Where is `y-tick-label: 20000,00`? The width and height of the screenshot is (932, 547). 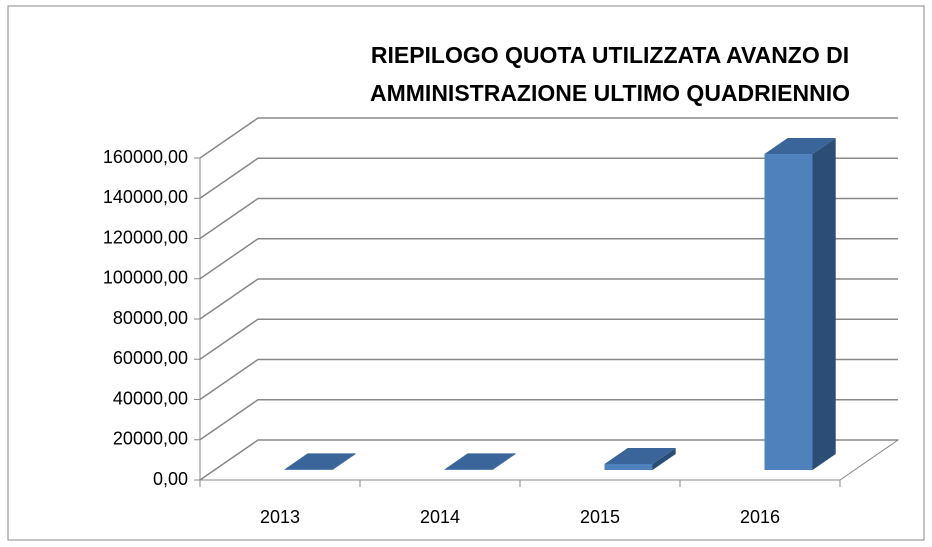
y-tick-label: 20000,00 is located at coordinates (150, 439).